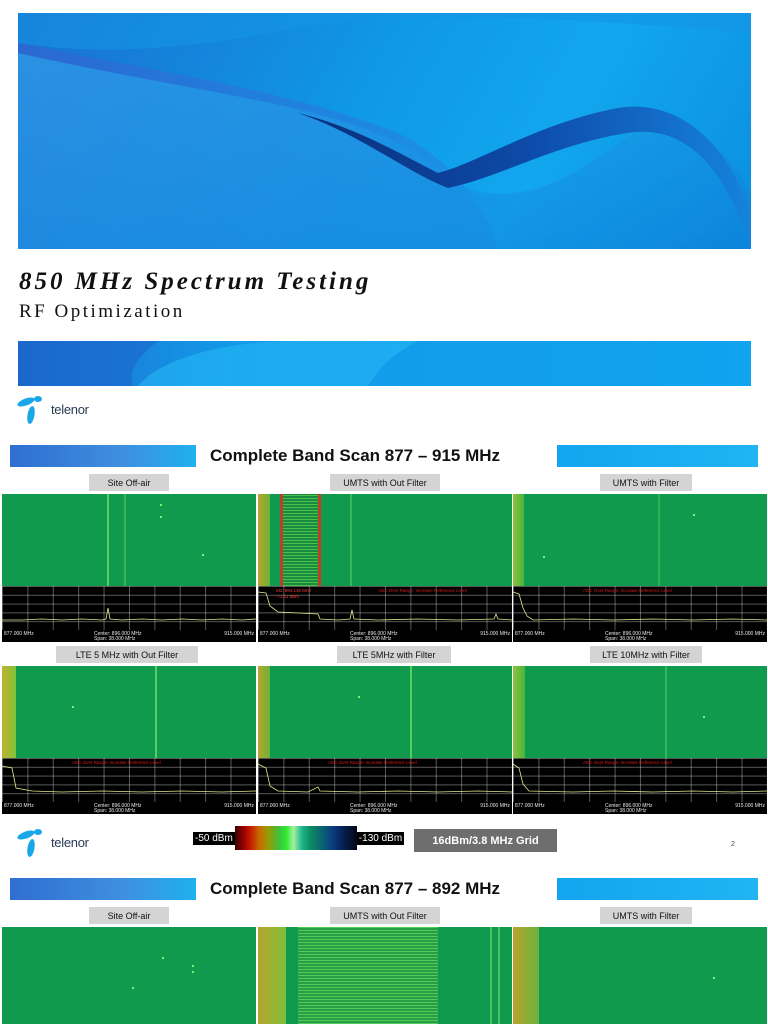 This screenshot has height=1024, width=768. Describe the element at coordinates (295, 838) in the screenshot. I see `color-gradient-bar` at that location.